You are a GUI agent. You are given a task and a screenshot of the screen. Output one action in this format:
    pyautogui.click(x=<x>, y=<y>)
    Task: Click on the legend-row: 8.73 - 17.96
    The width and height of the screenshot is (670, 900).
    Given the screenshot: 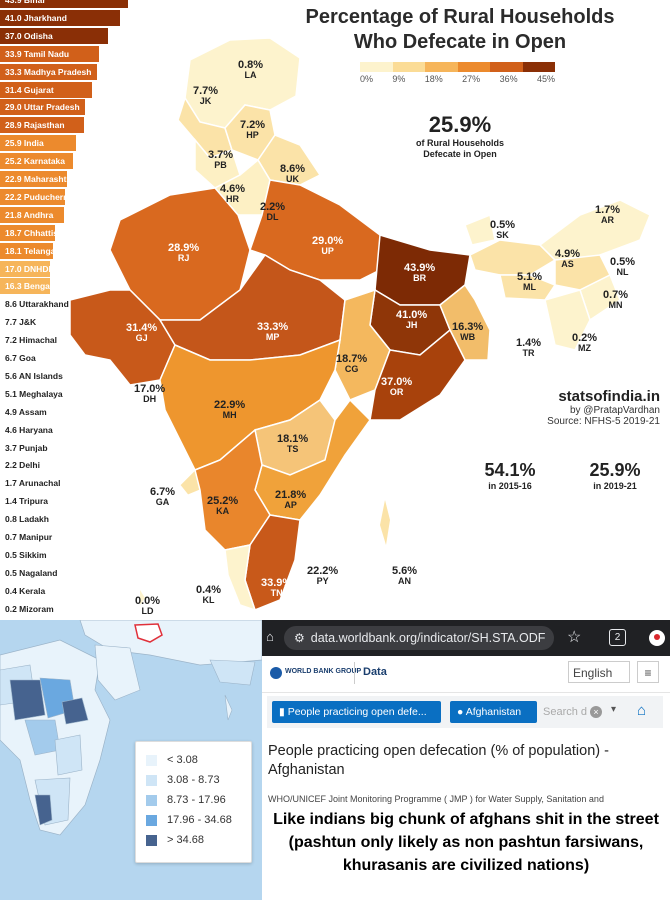 What is the action you would take?
    pyautogui.click(x=193, y=800)
    